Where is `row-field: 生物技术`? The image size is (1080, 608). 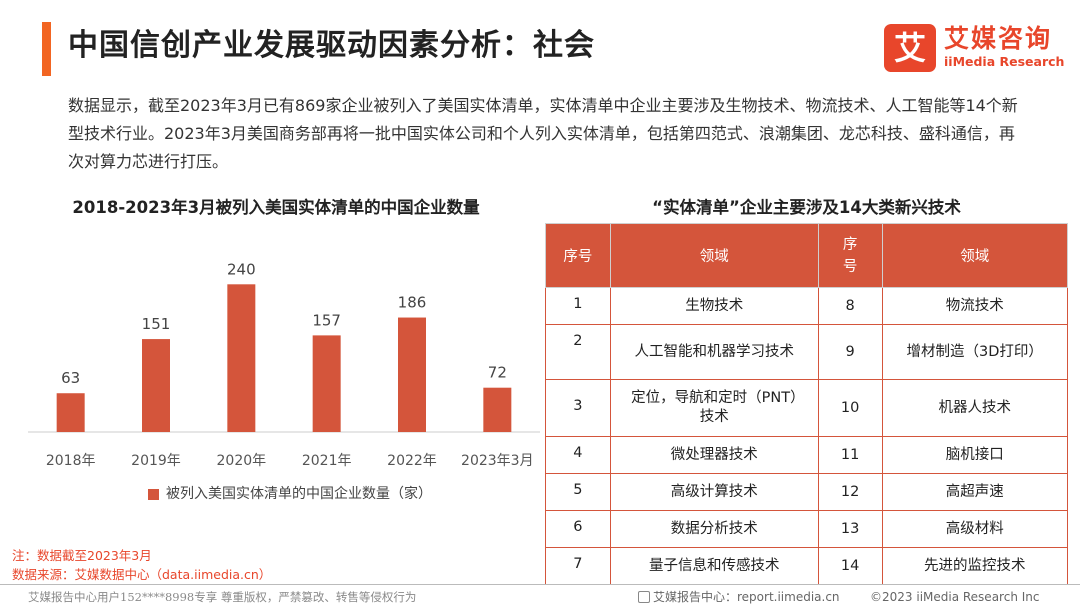
row-field: 生物技术 is located at coordinates (714, 306).